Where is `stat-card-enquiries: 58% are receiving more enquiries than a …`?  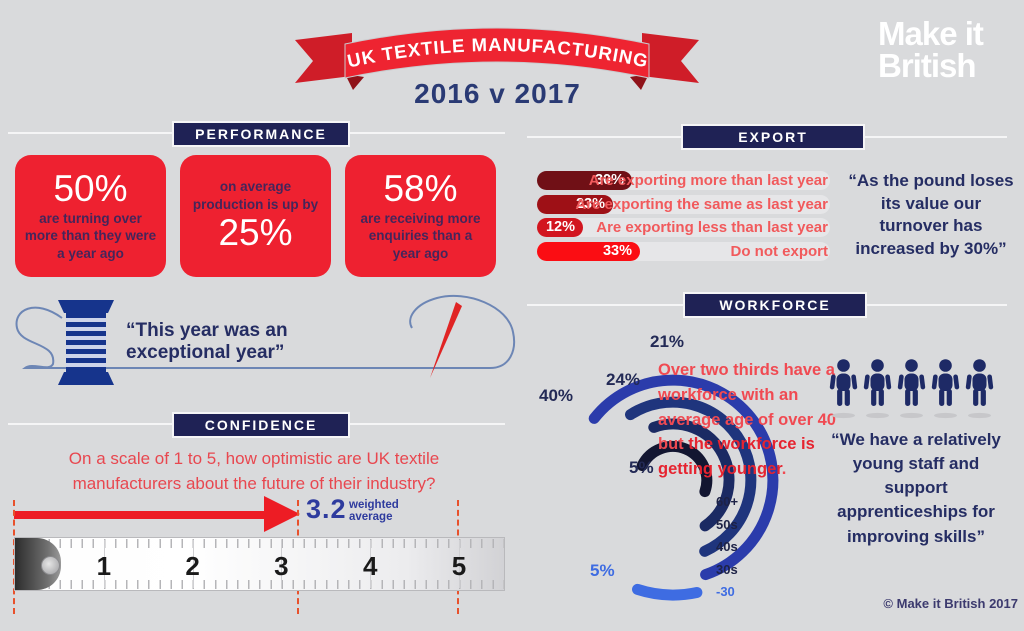 stat-card-enquiries: 58% are receiving more enquiries than a … is located at coordinates (420, 216).